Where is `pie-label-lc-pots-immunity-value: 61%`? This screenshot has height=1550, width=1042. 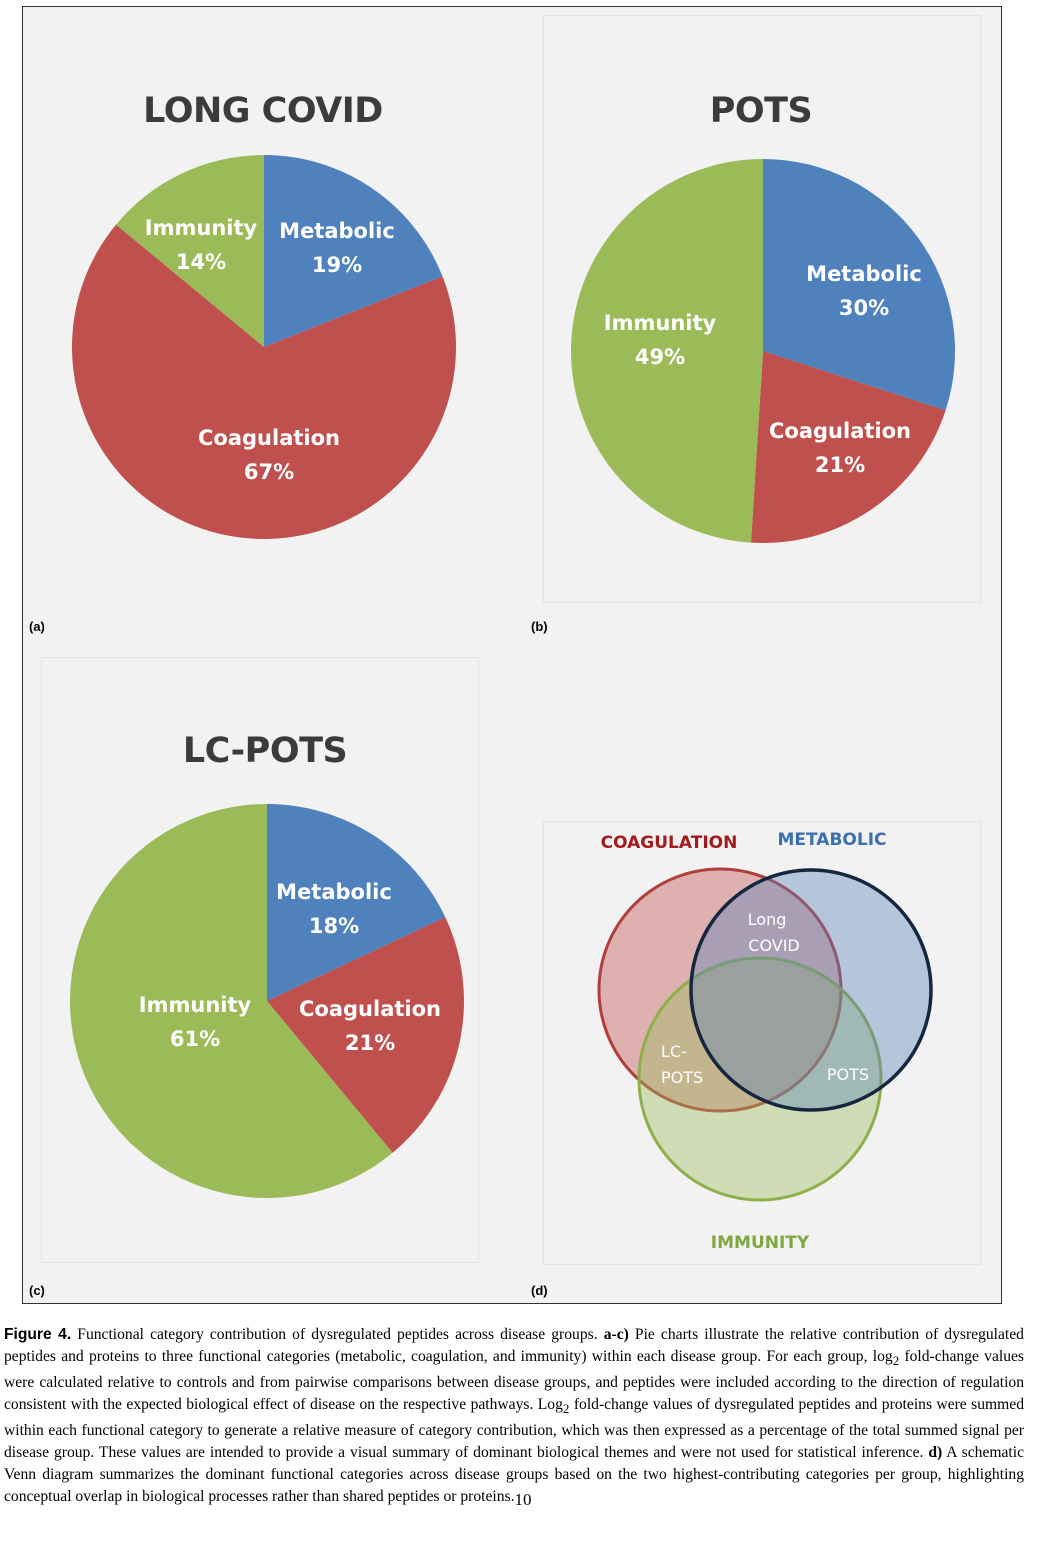 pie-label-lc-pots-immunity-value: 61% is located at coordinates (195, 1039).